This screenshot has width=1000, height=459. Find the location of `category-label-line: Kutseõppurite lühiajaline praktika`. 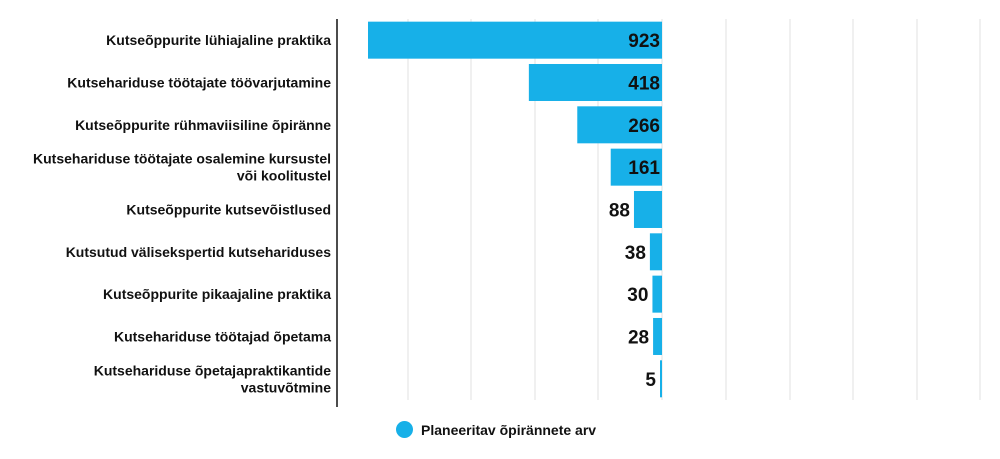

category-label-line: Kutseõppurite lühiajaline praktika is located at coordinates (218, 40).